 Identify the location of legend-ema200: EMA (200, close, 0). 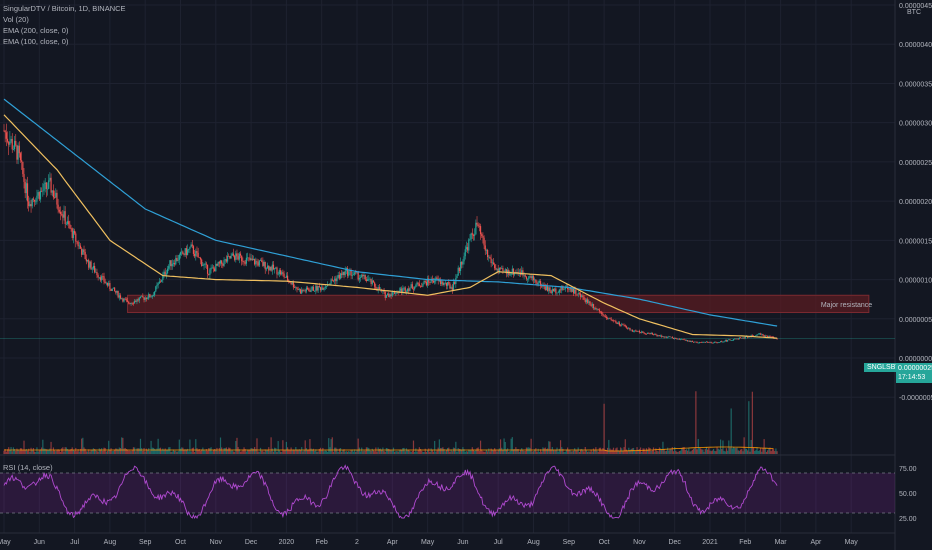
(36, 30).